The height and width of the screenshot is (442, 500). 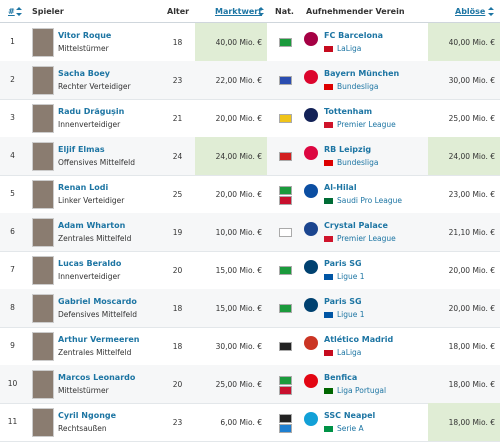 What do you see at coordinates (354, 35) in the screenshot?
I see `club-name: FC Barcelona` at bounding box center [354, 35].